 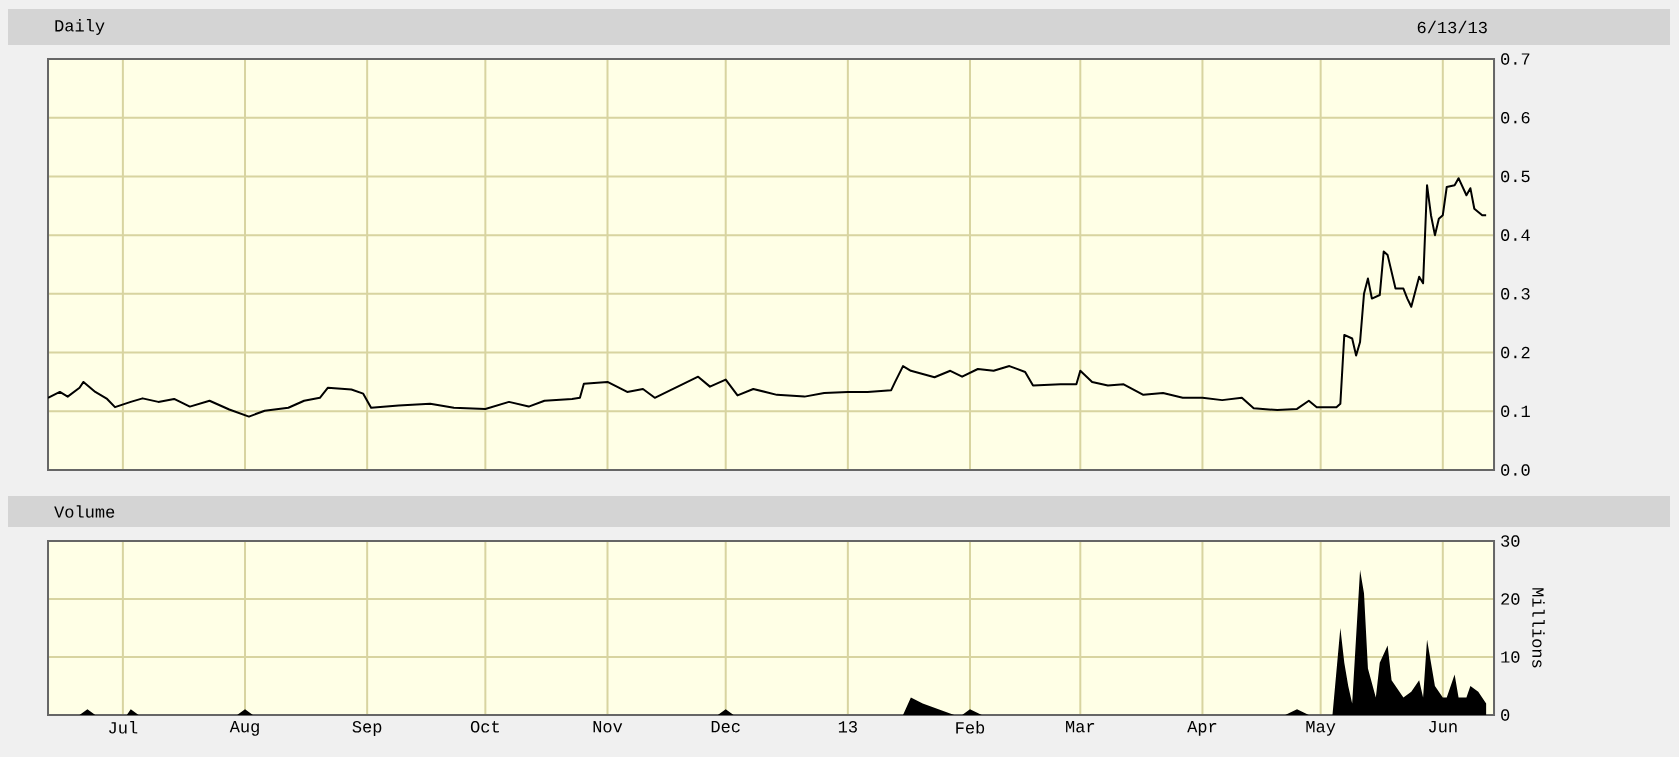 I want to click on x-tick-label: Jul, so click(x=123, y=727).